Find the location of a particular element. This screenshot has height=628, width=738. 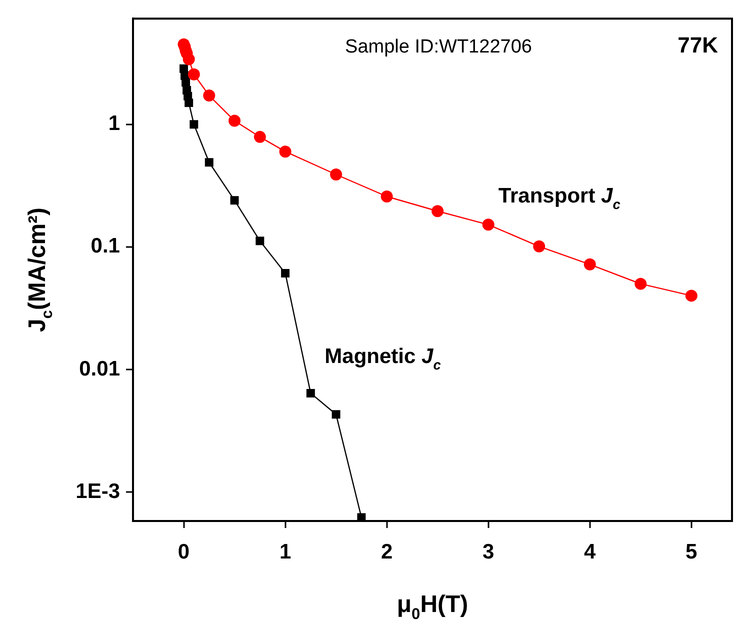

y-axis-title: Jc(MA/cm²) is located at coordinates (40, 269).